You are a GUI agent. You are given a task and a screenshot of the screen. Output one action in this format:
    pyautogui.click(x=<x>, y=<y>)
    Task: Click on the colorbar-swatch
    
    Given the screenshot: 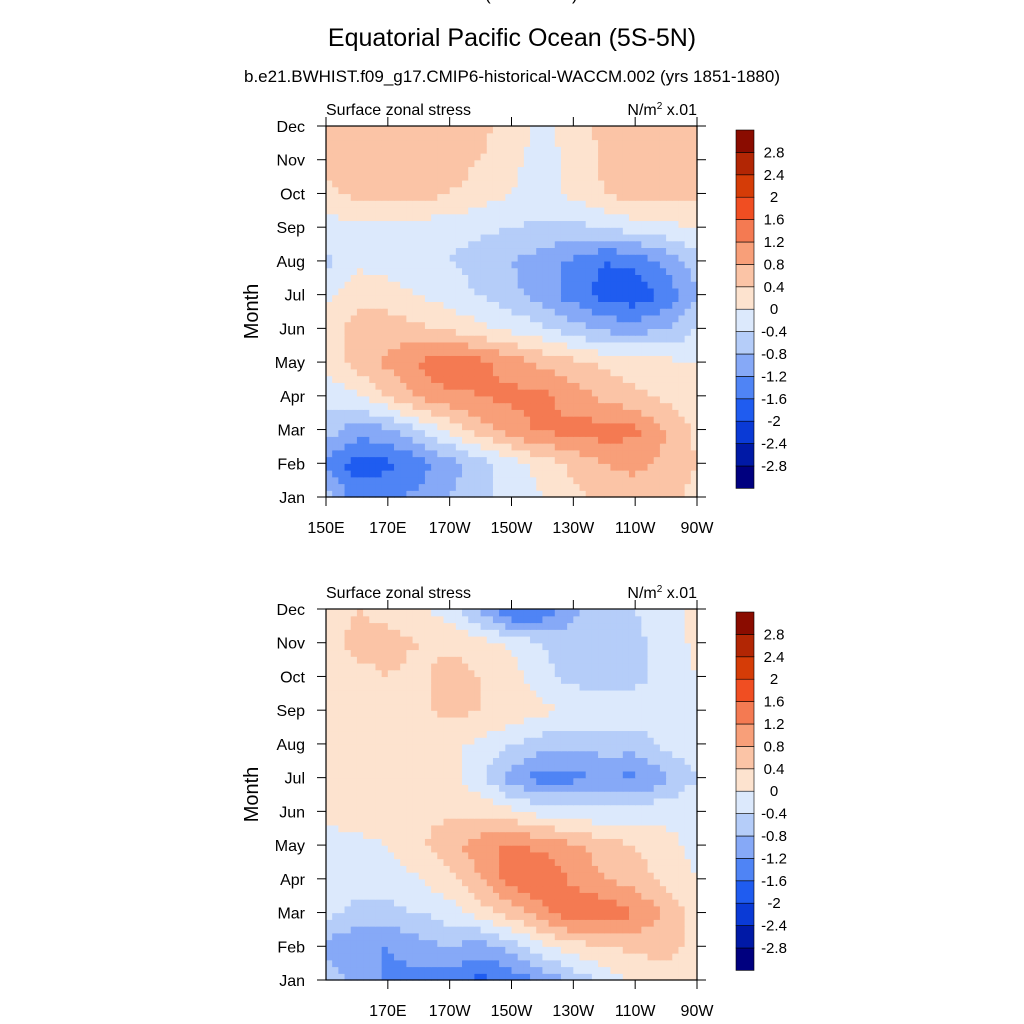 What is the action you would take?
    pyautogui.click(x=745, y=276)
    